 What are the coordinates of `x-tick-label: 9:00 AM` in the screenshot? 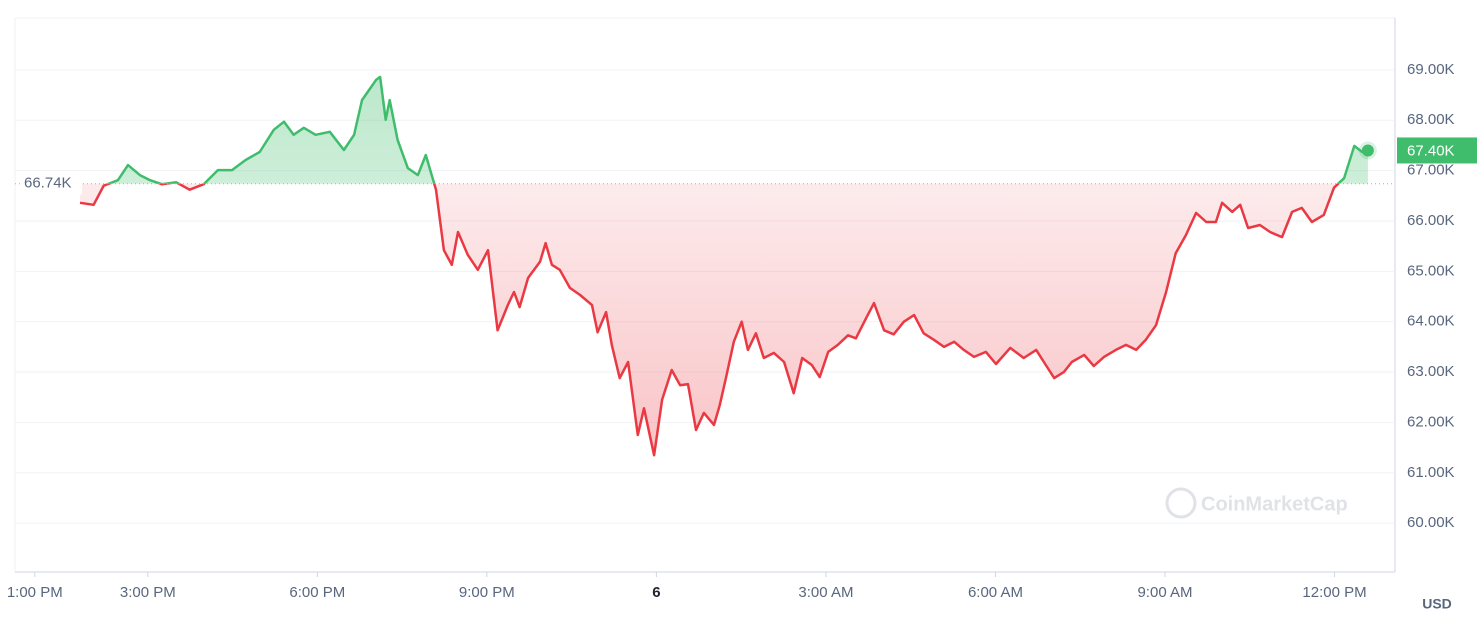 It's located at (1164, 592).